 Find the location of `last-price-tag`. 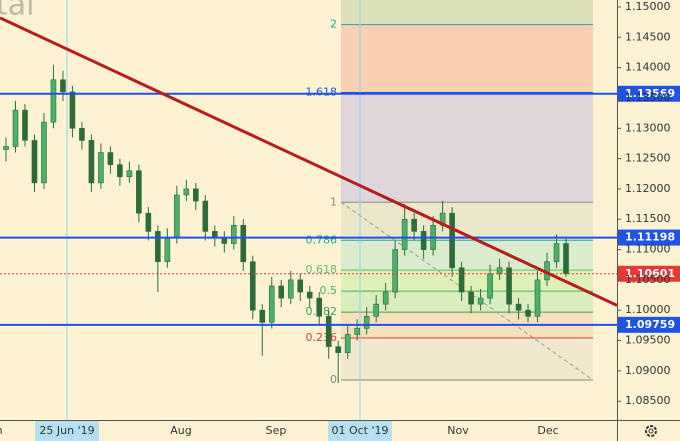

last-price-tag is located at coordinates (649, 273).